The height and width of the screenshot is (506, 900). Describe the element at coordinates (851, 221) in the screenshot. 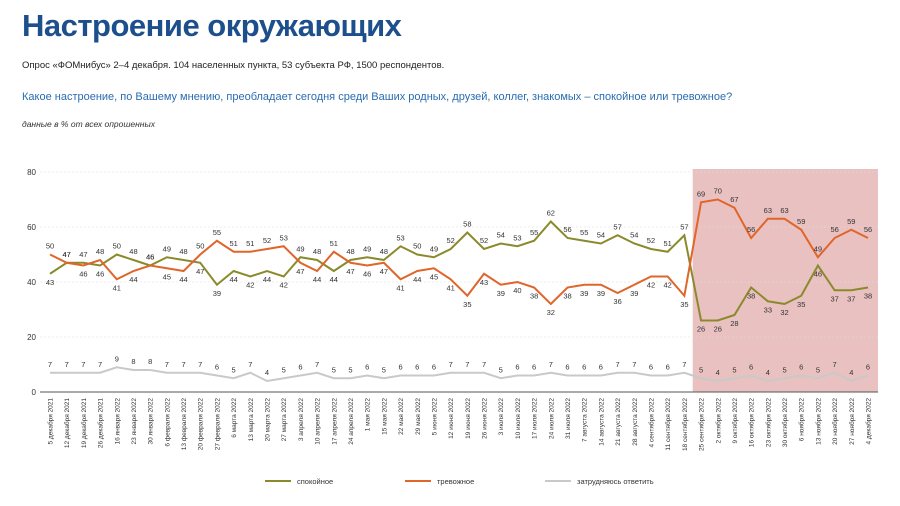

I see `data-label: 59` at that location.